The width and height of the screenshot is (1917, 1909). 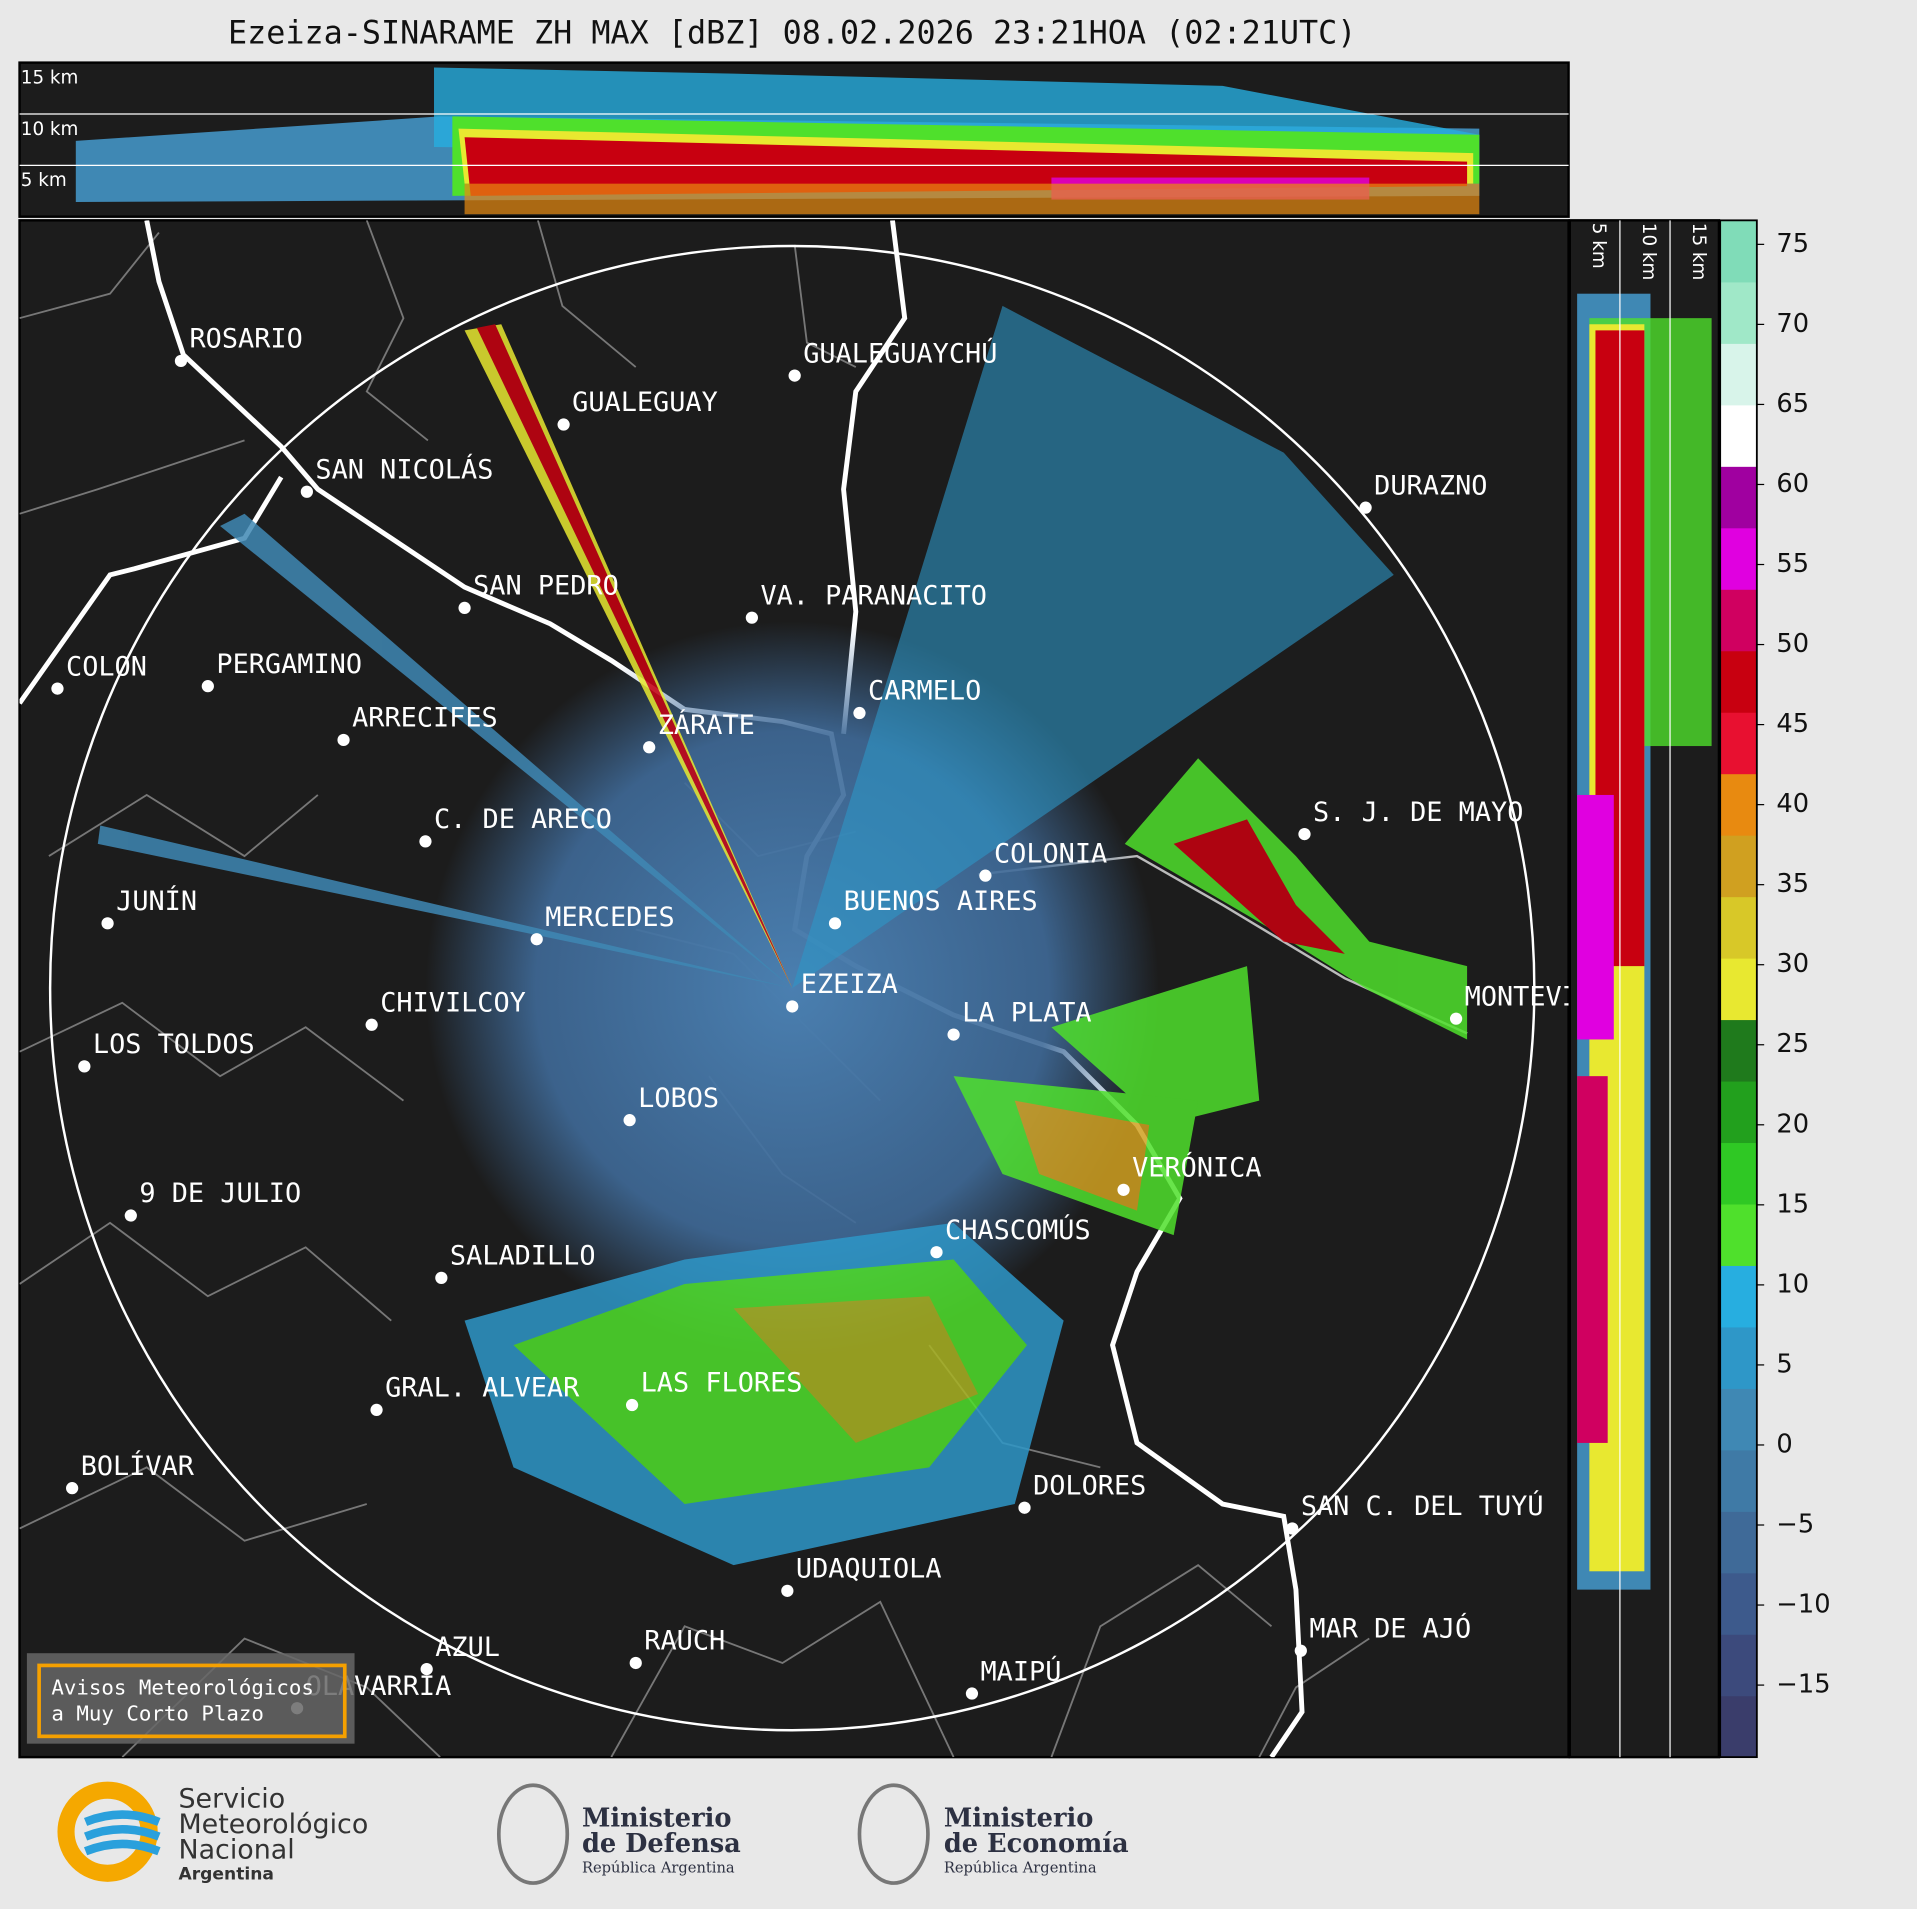 What do you see at coordinates (684, 1641) in the screenshot?
I see `city-label: RAUCH` at bounding box center [684, 1641].